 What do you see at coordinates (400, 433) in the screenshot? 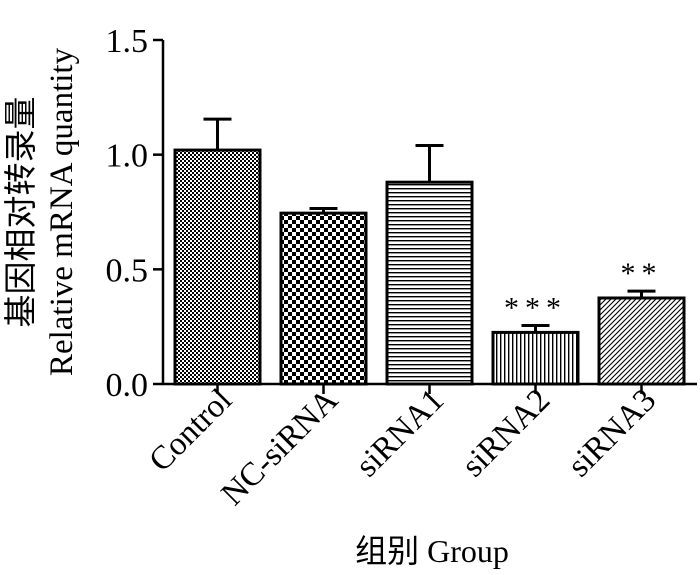
I see `x-tick-label: siRNA1` at bounding box center [400, 433].